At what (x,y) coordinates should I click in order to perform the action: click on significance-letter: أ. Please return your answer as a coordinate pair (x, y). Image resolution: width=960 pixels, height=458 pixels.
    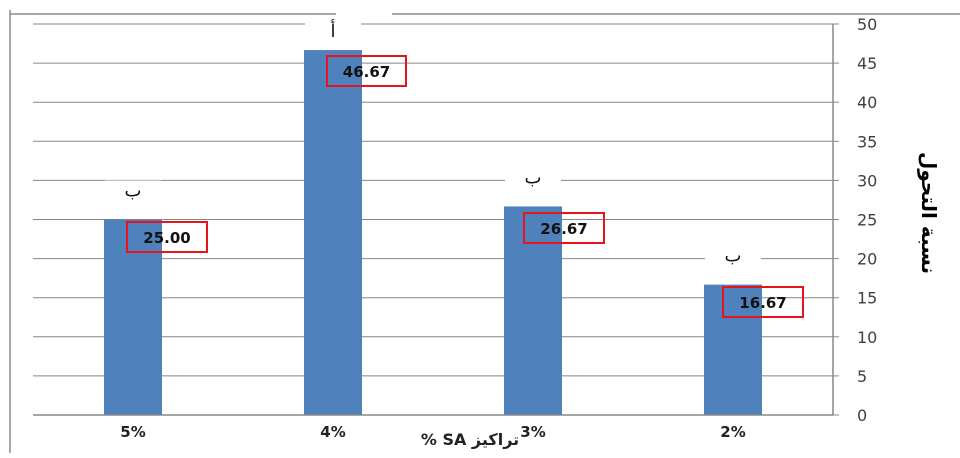
    Looking at the image, I should click on (332, 30).